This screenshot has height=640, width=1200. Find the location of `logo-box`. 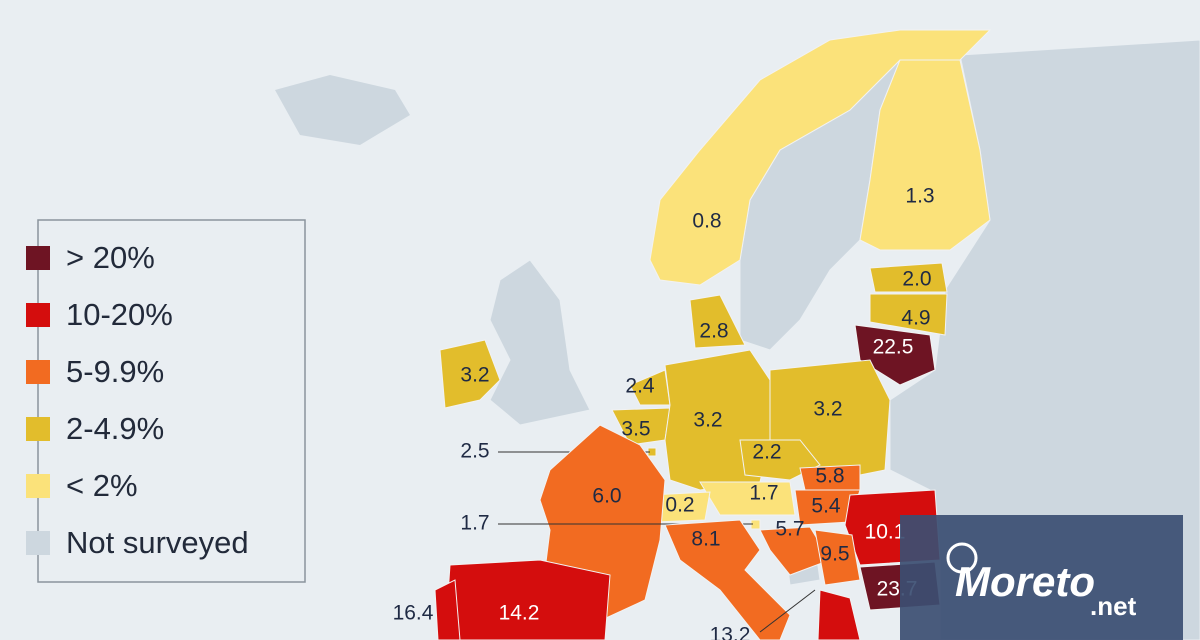

logo-box is located at coordinates (1041, 577).